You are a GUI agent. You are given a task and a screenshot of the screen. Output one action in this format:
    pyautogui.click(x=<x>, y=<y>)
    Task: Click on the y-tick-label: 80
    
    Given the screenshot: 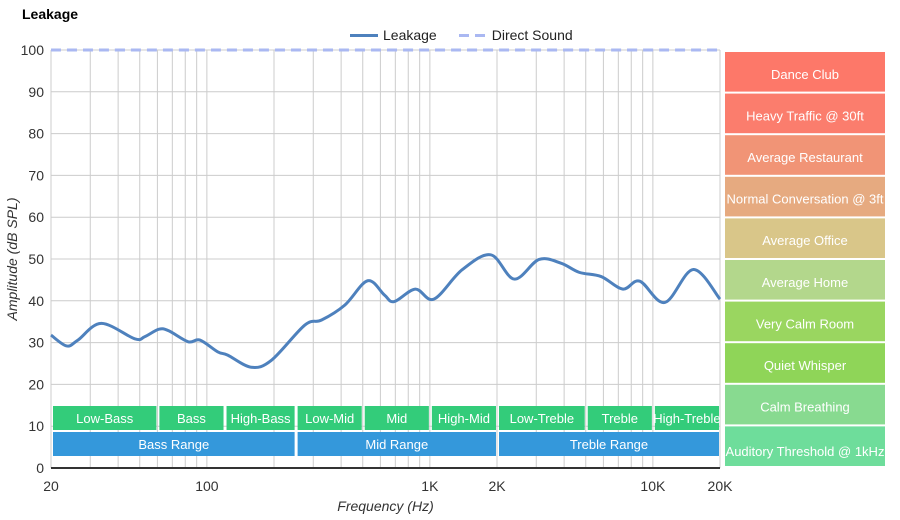 What is the action you would take?
    pyautogui.click(x=36, y=134)
    